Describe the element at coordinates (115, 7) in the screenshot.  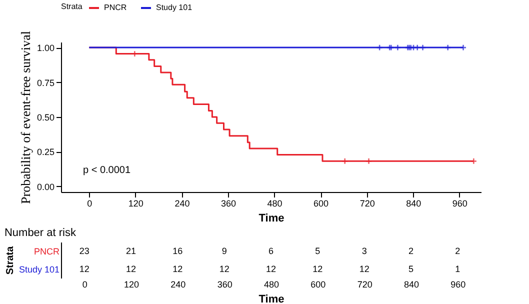
I see `legend-label: PNCR` at that location.